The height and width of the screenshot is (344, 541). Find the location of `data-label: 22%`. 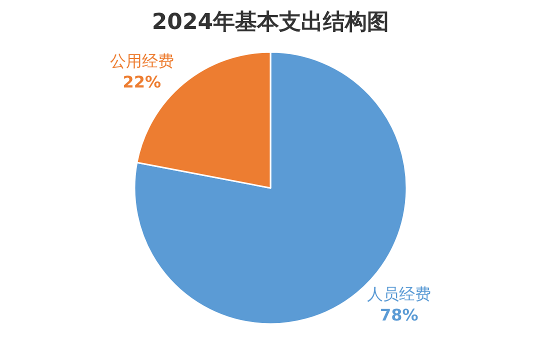

data-label: 22% is located at coordinates (142, 82).